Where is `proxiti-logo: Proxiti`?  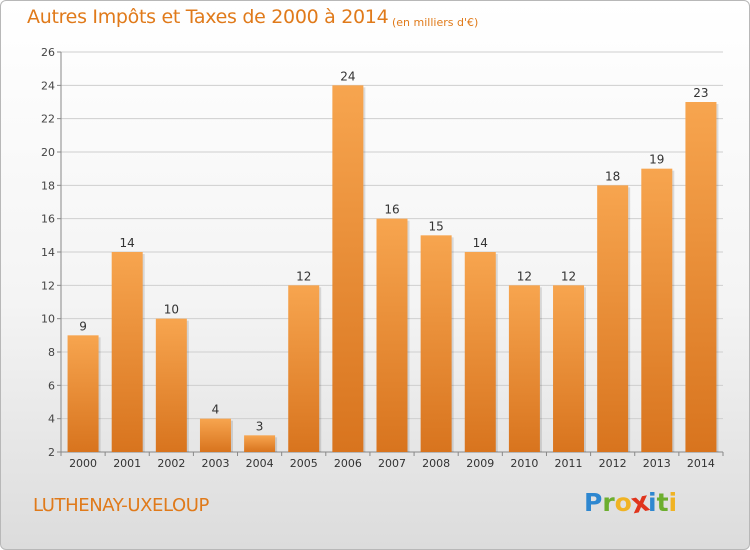
proxiti-logo: Proxiti is located at coordinates (631, 502).